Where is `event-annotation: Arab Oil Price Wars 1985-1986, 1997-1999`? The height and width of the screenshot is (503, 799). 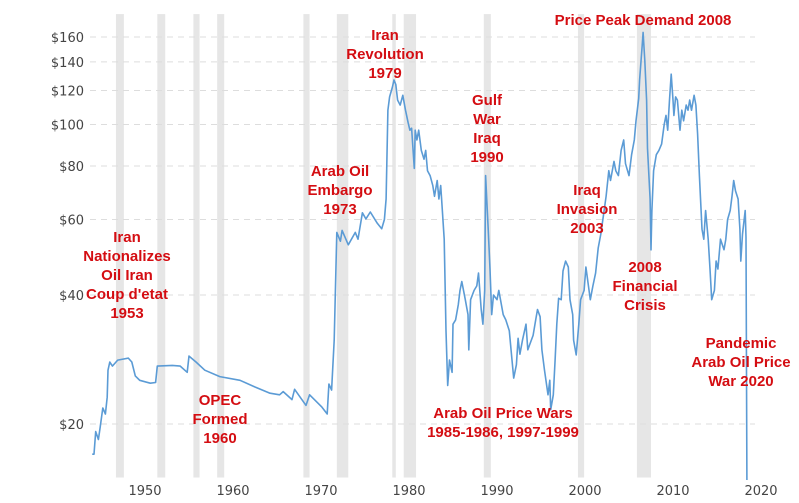
event-annotation: Arab Oil Price Wars 1985-1986, 1997-1999 is located at coordinates (503, 423).